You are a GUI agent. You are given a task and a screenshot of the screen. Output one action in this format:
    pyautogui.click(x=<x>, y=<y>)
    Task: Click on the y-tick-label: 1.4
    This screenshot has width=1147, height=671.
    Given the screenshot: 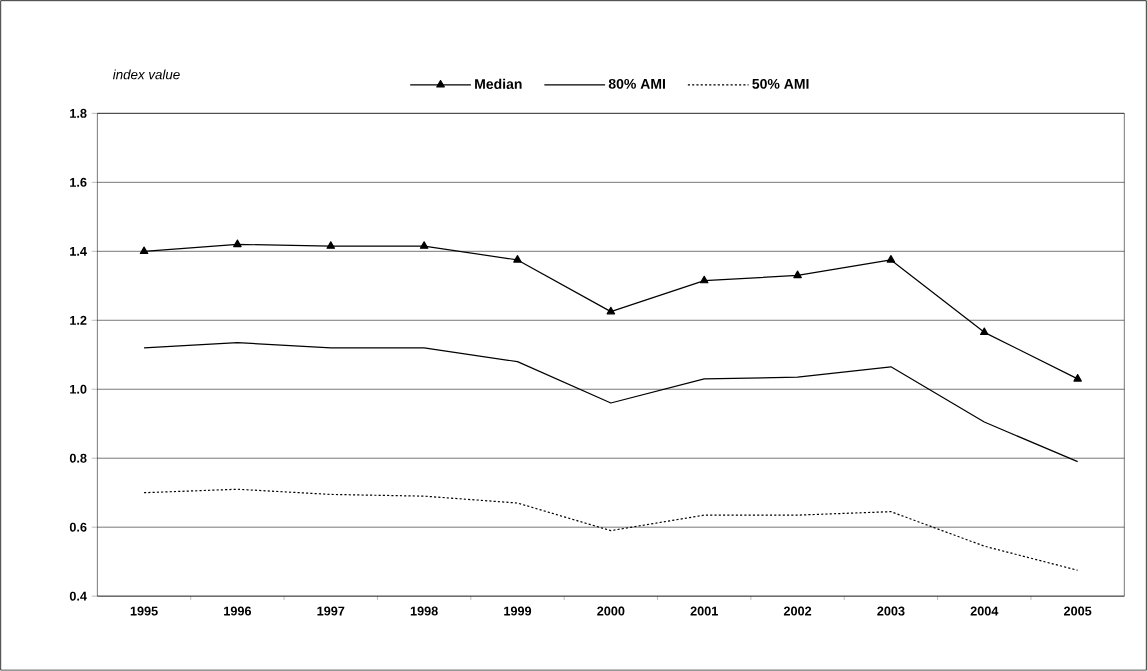 What is the action you would take?
    pyautogui.click(x=78, y=251)
    